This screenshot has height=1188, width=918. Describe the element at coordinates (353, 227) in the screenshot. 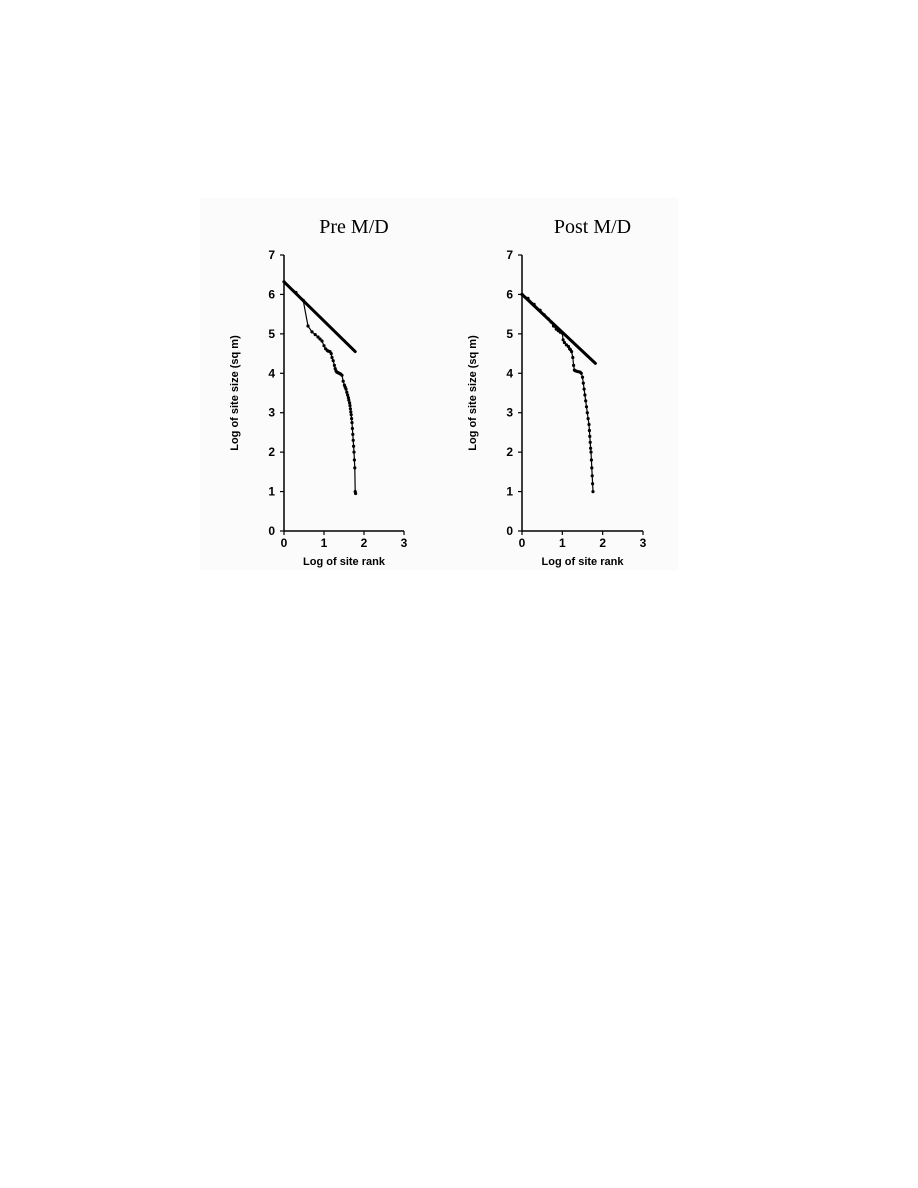

I see `chart-title: Pre M/D` at that location.